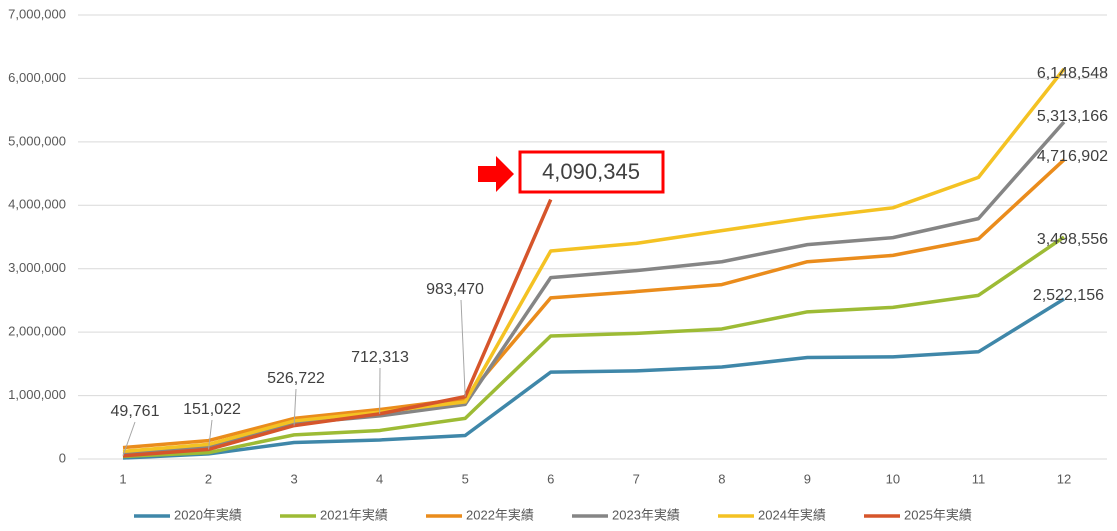  Describe the element at coordinates (37, 267) in the screenshot. I see `y-tick-label: 3,000,000` at that location.